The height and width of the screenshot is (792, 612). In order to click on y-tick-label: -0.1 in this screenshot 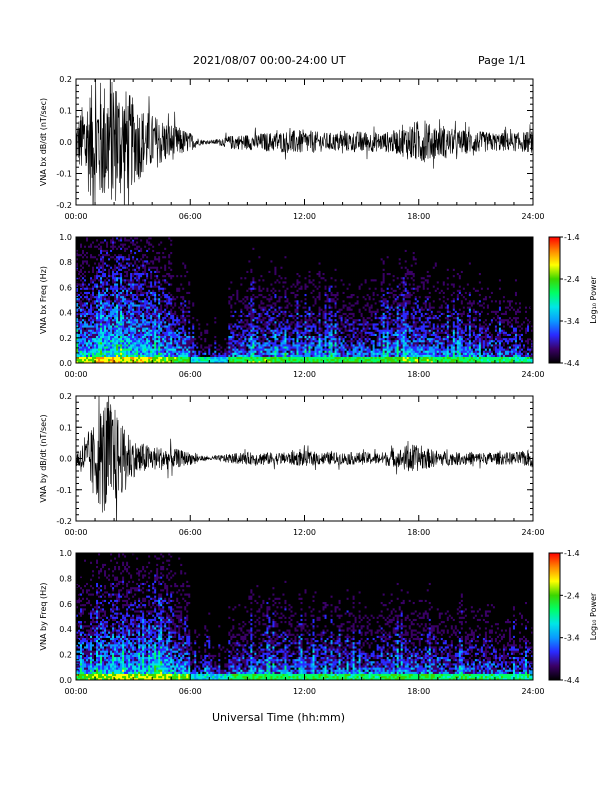, I will do `click(64, 174)`.